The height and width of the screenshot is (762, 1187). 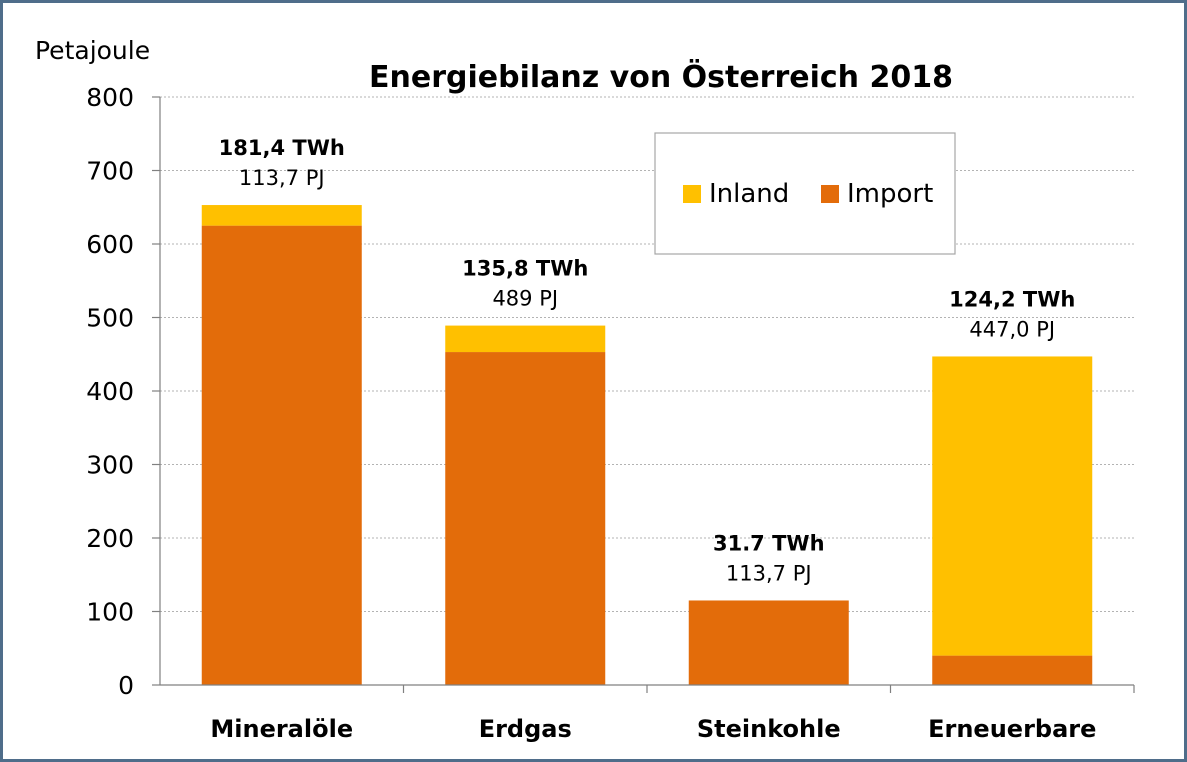 What do you see at coordinates (890, 194) in the screenshot?
I see `legend-label-import: Import` at bounding box center [890, 194].